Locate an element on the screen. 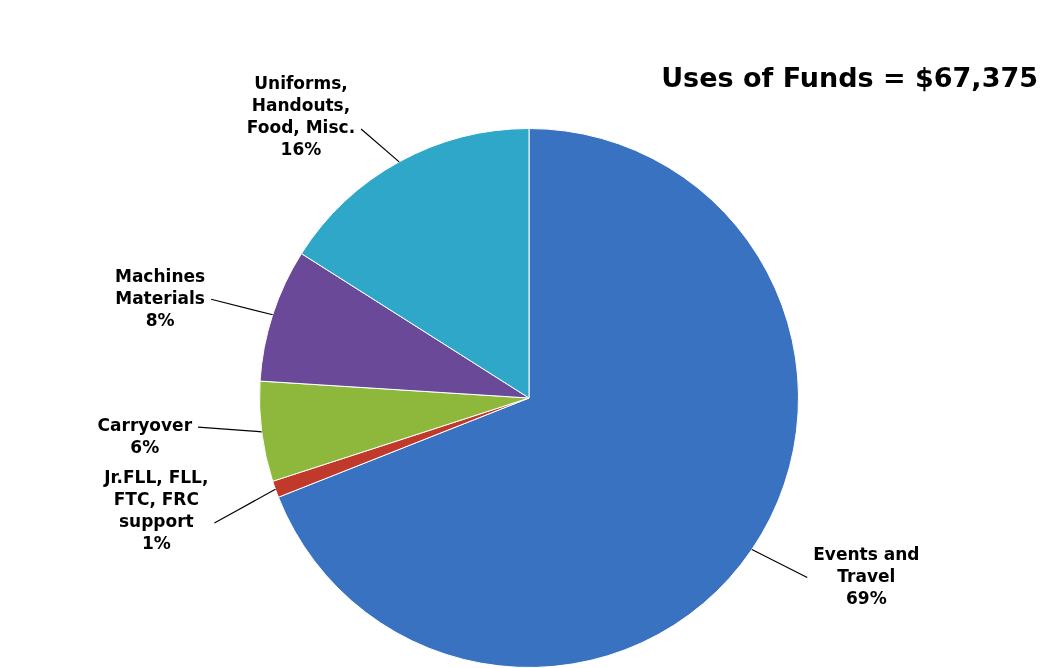 The image size is (1042, 668). slice-label: Machines Materials is located at coordinates (160, 286).